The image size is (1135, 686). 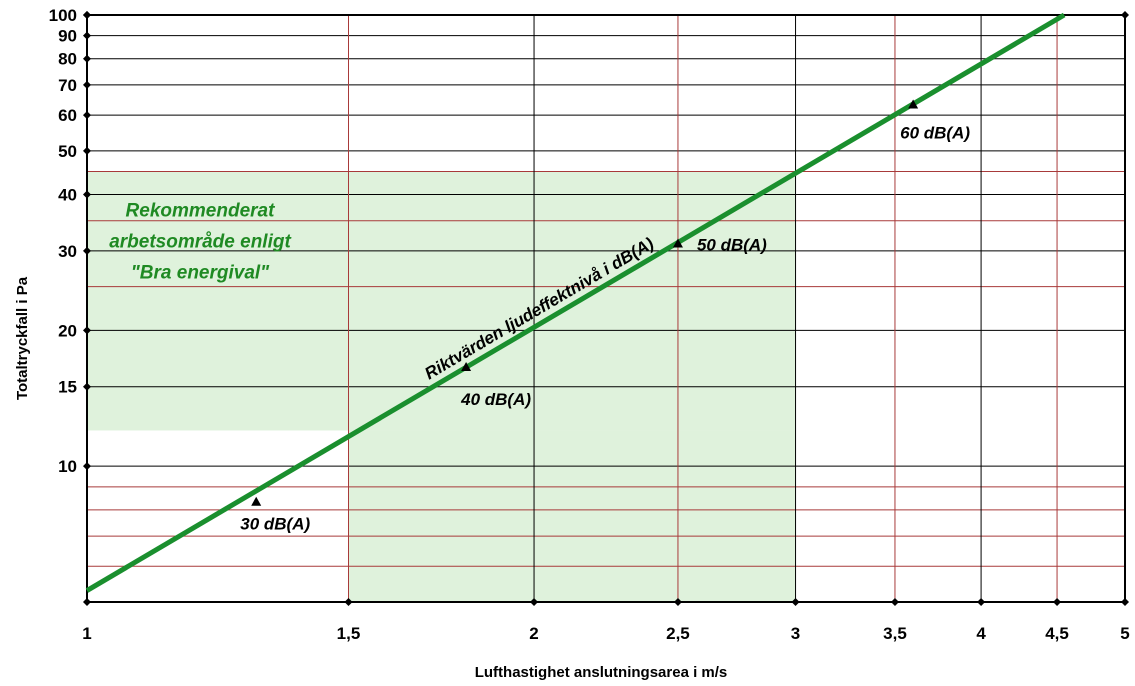 What do you see at coordinates (67, 330) in the screenshot?
I see `y-tick-label: 20` at bounding box center [67, 330].